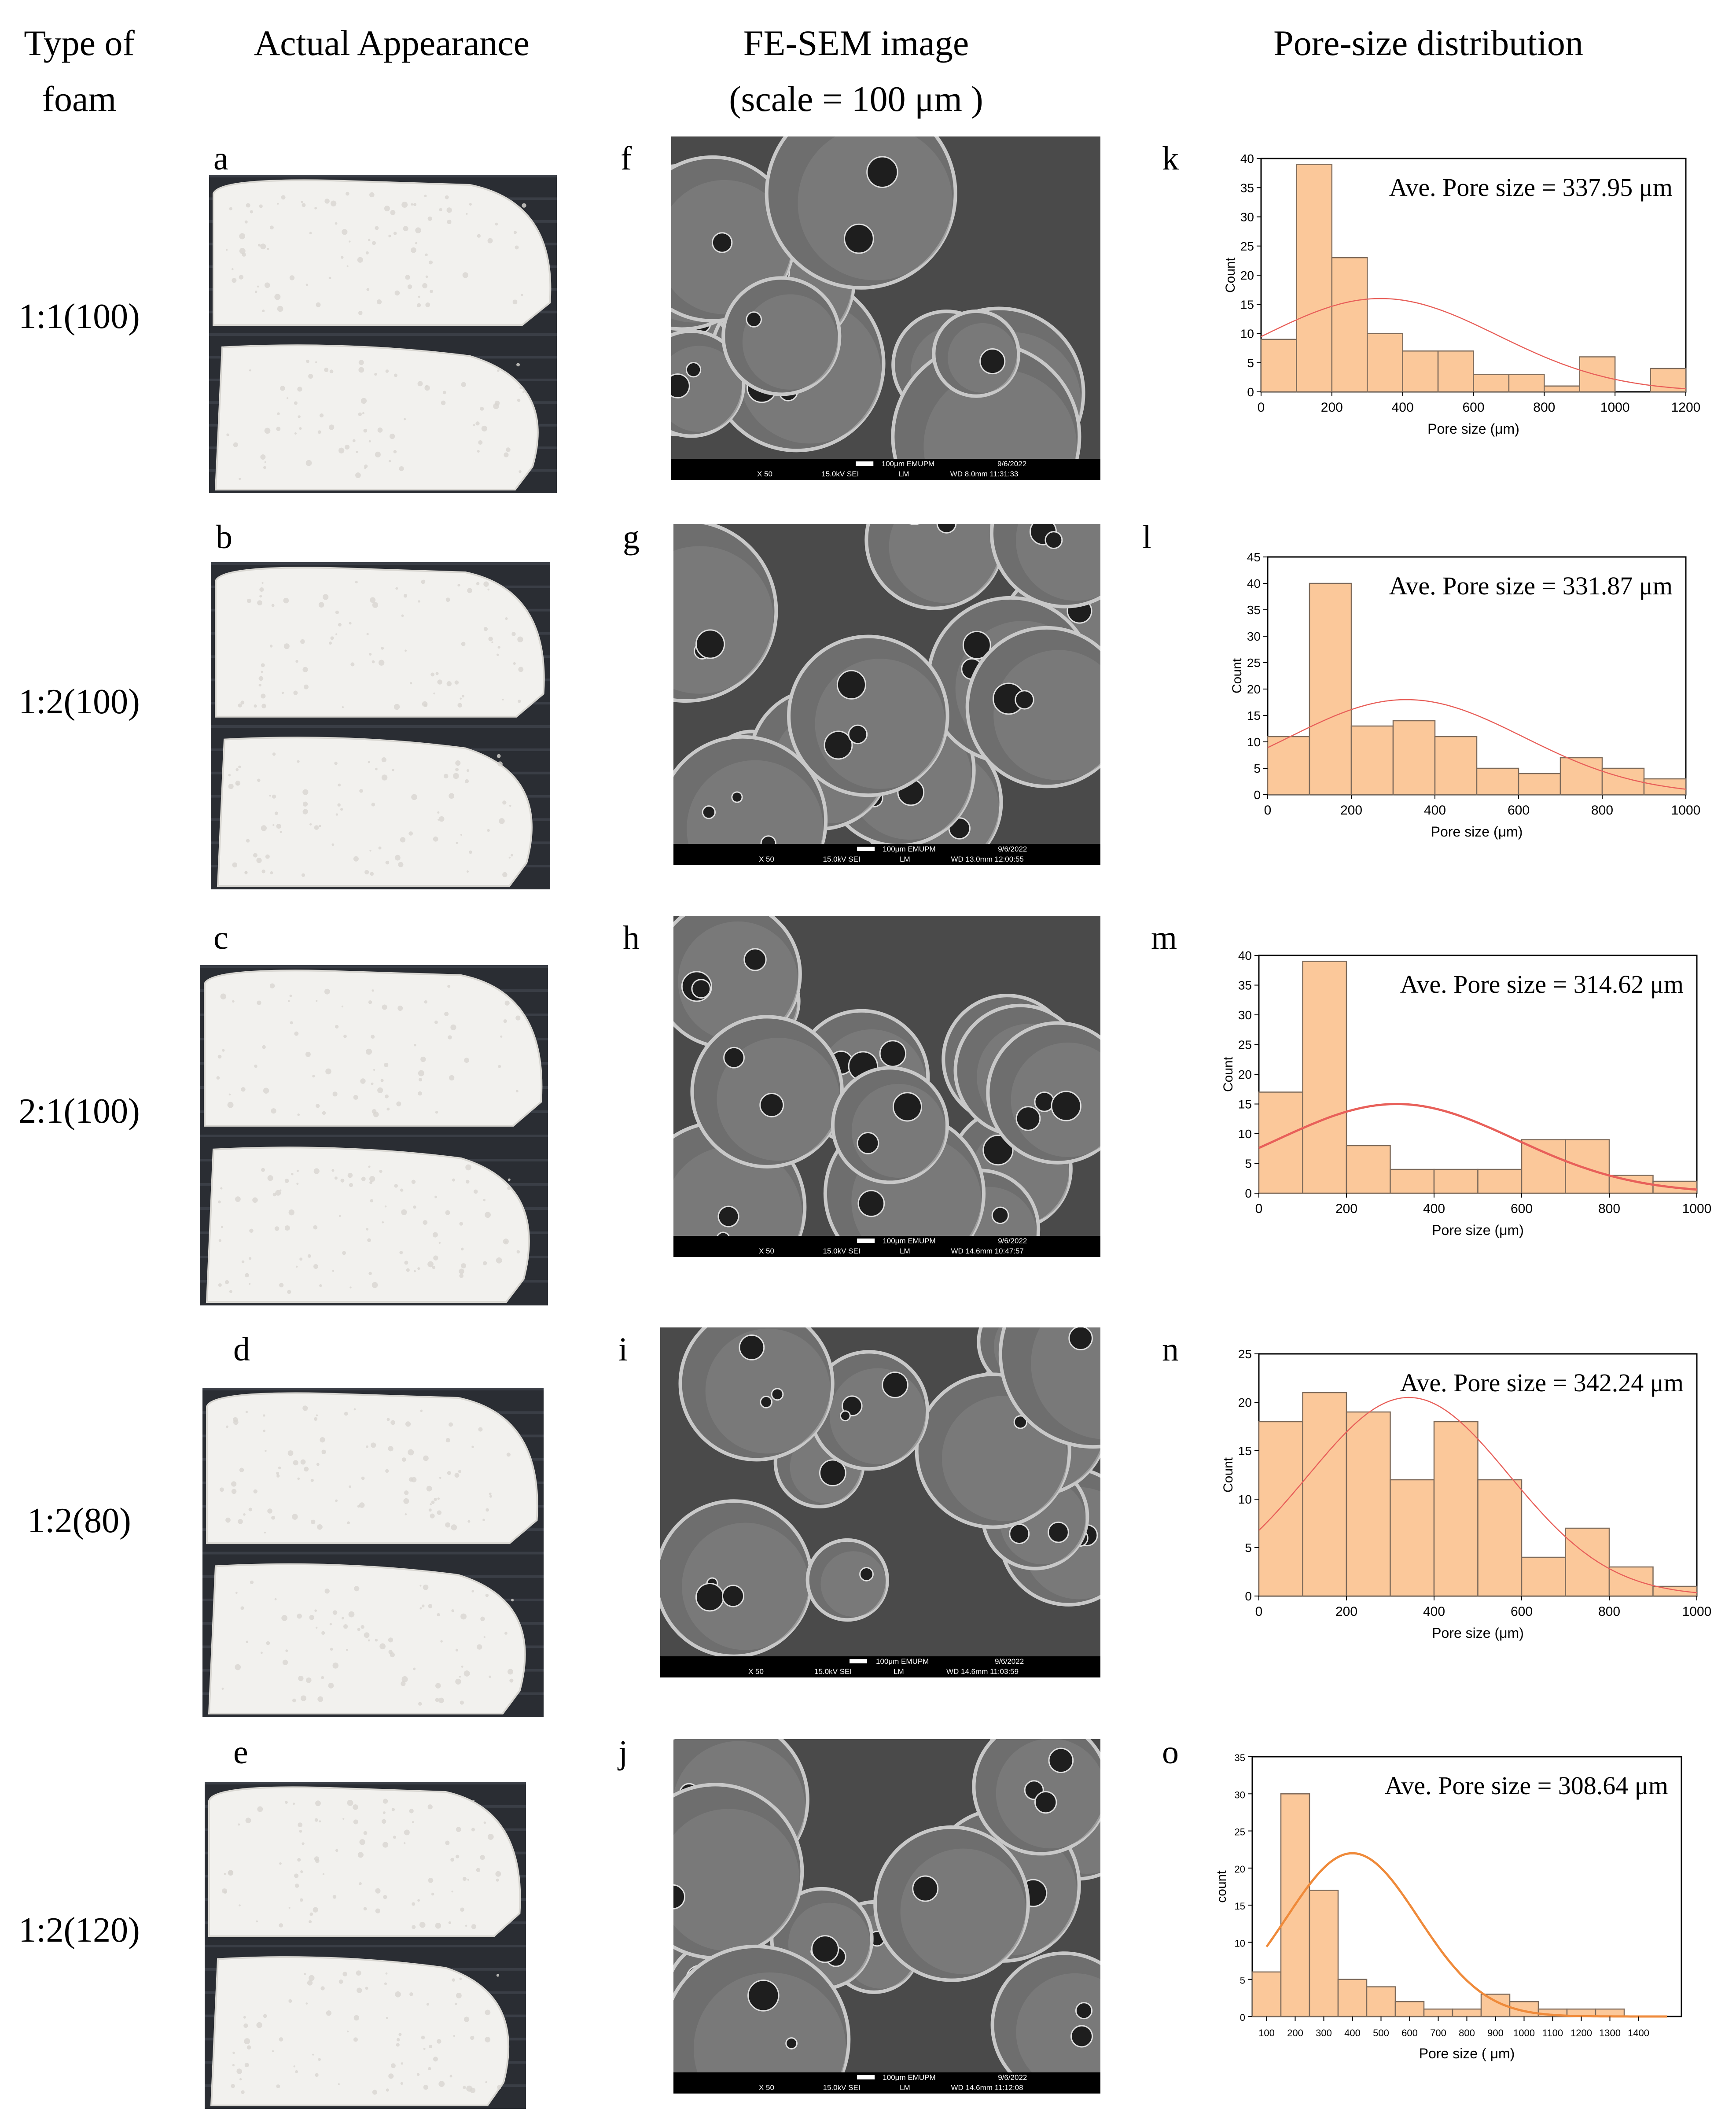 The image size is (1736, 2127). I want to click on x-tick-label: 1400, so click(1638, 2033).